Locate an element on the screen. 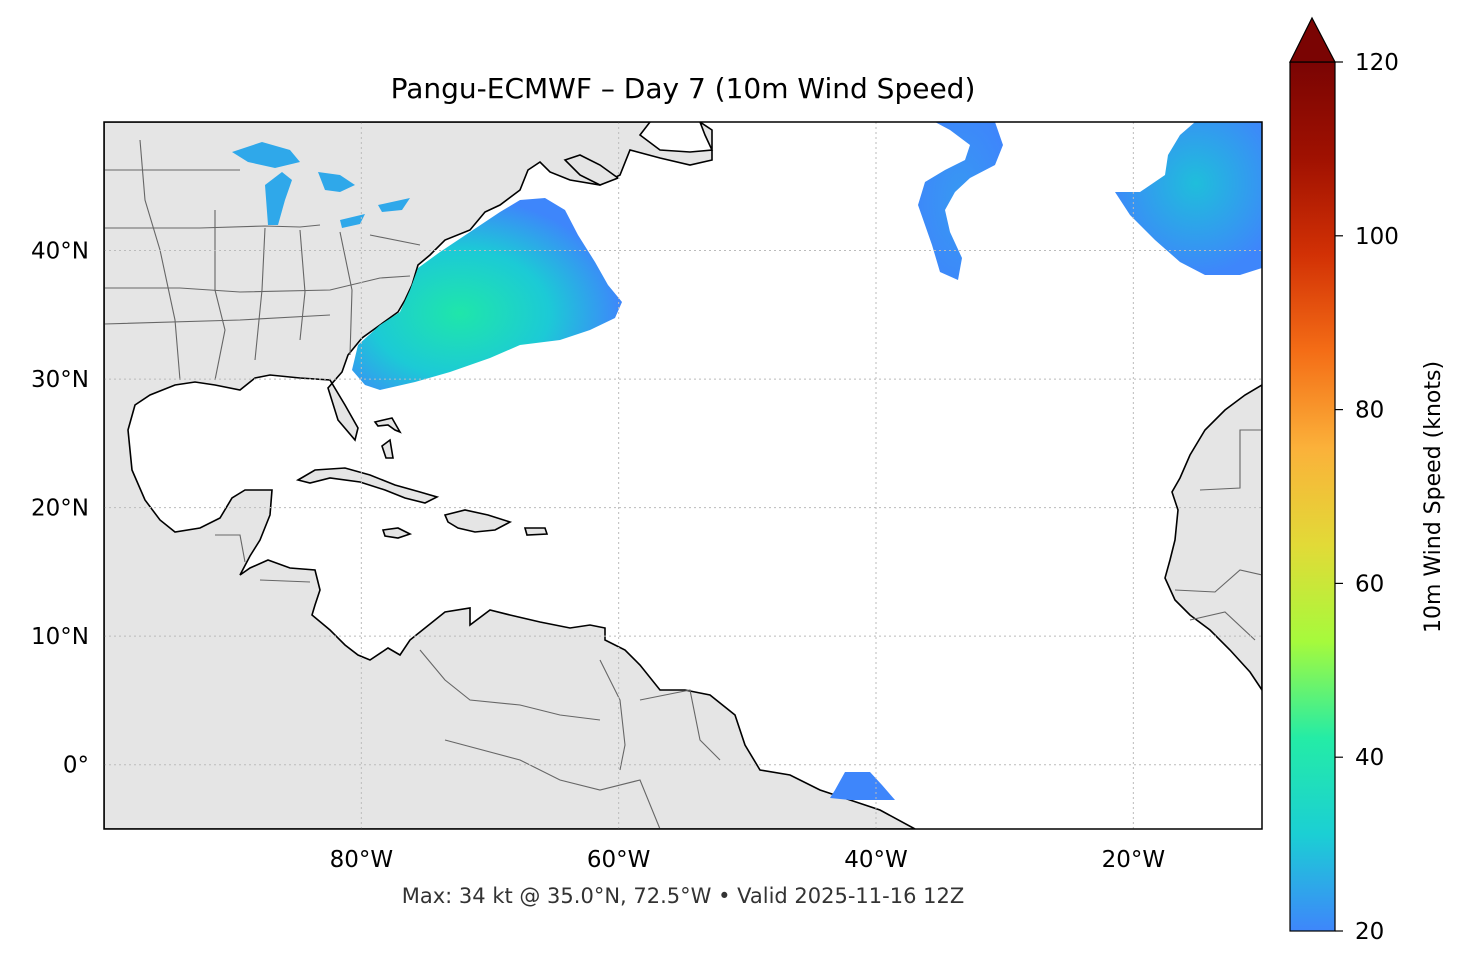  colorbar: 20 40 60 80 100 120 10m Wind Speed (knots) is located at coordinates (1367, 480).